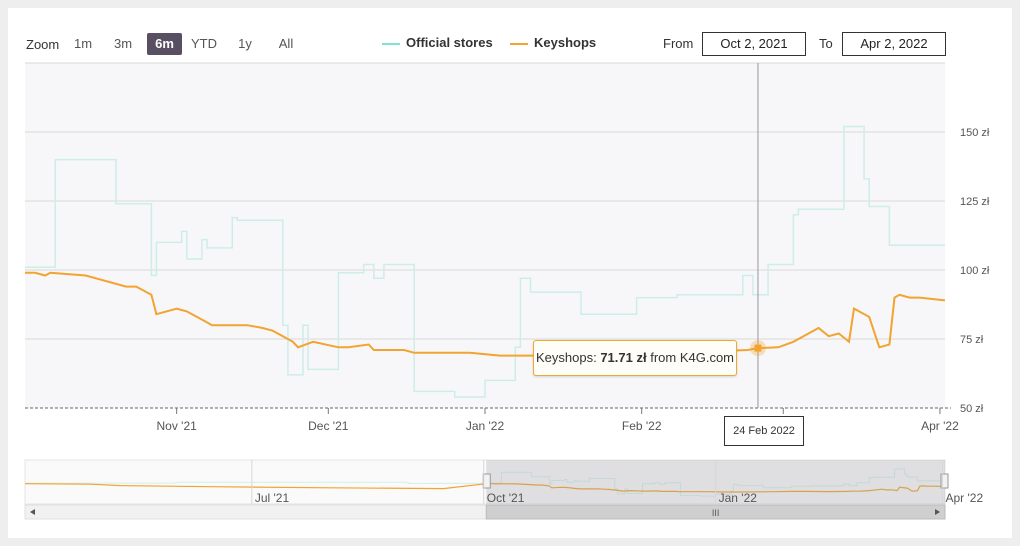 The image size is (1020, 546). I want to click on legend-official-stores: Official stores, so click(437, 42).